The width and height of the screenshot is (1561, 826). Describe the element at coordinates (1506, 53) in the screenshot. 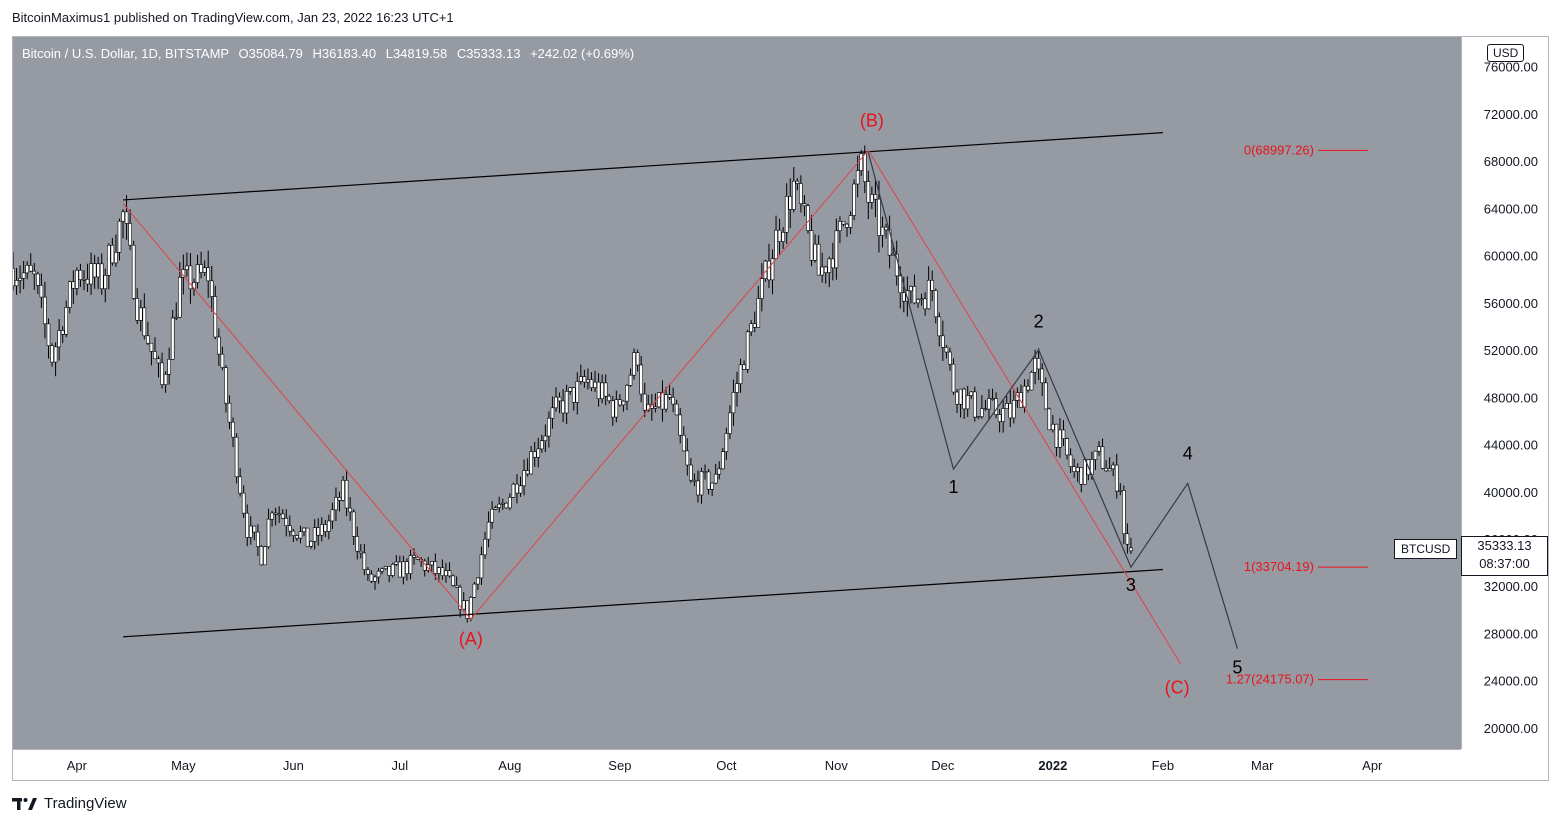

I see `currency-badge: USD` at that location.